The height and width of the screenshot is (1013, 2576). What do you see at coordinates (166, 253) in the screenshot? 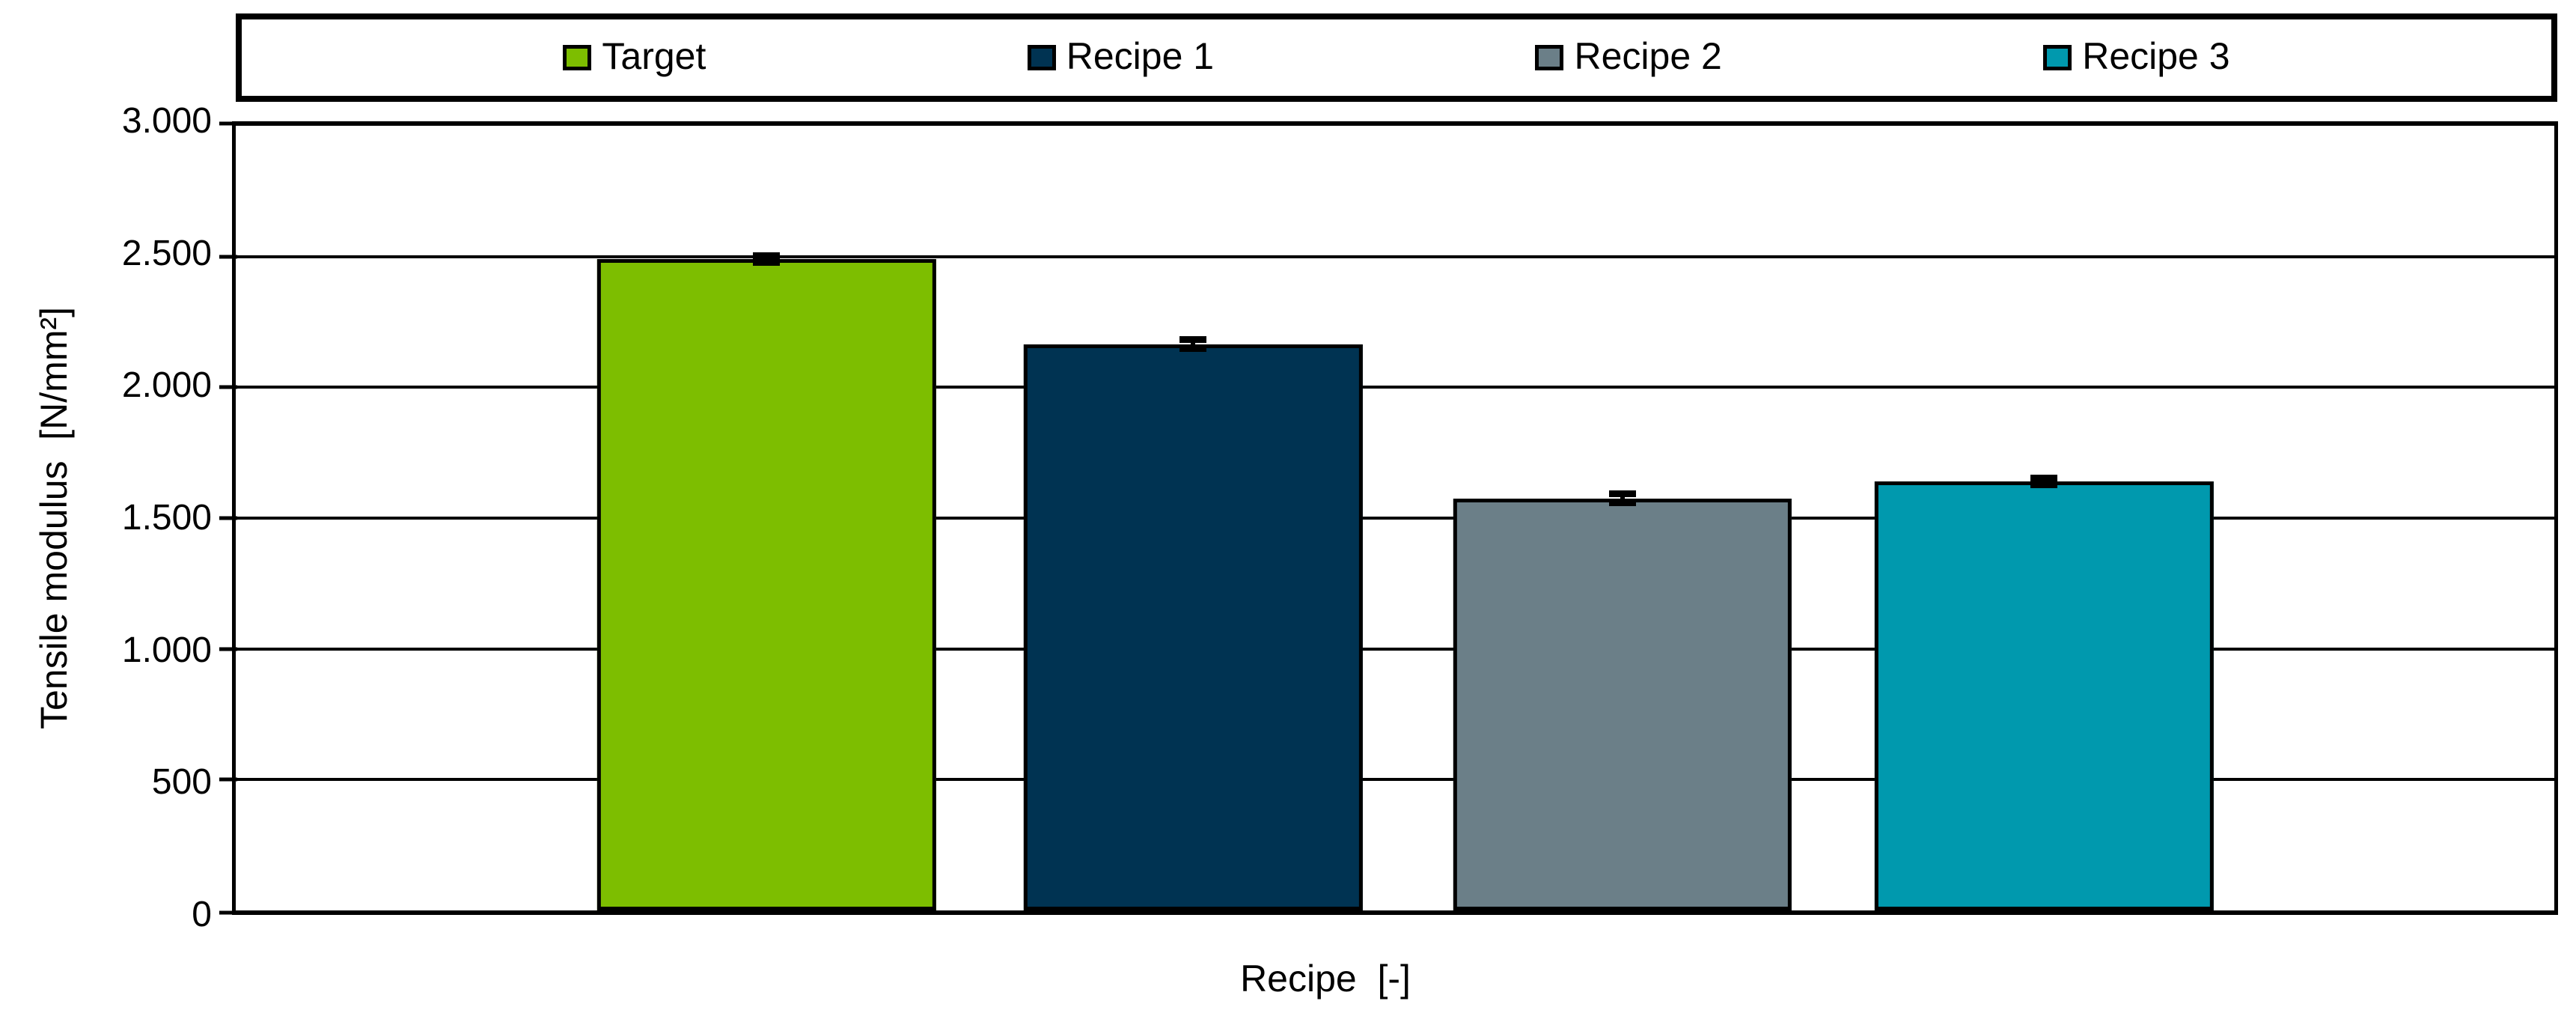
I see `y-tick-label-2-500: 2.500` at bounding box center [166, 253].